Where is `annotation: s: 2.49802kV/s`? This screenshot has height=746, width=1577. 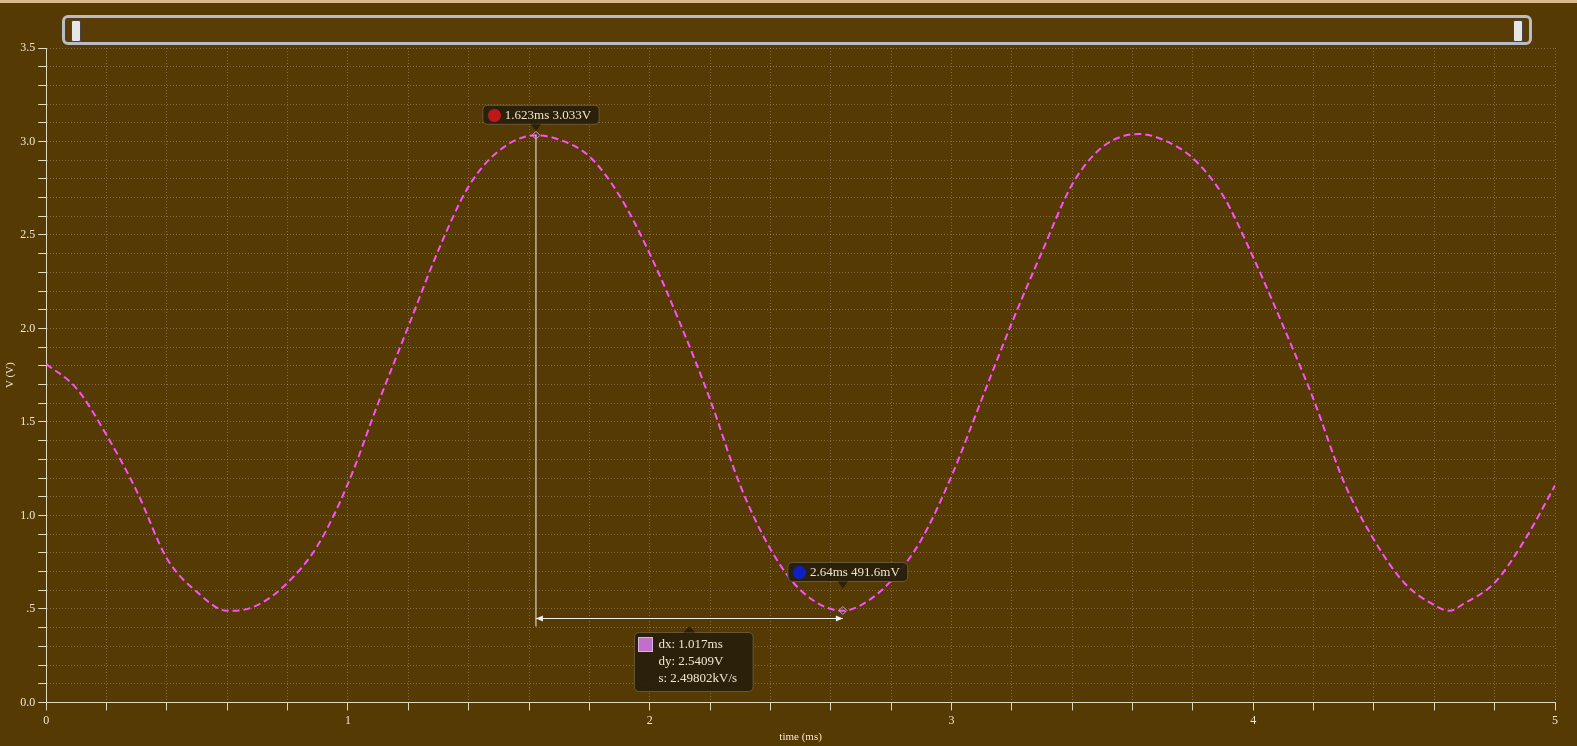
annotation: s: 2.49802kV/s is located at coordinates (698, 677).